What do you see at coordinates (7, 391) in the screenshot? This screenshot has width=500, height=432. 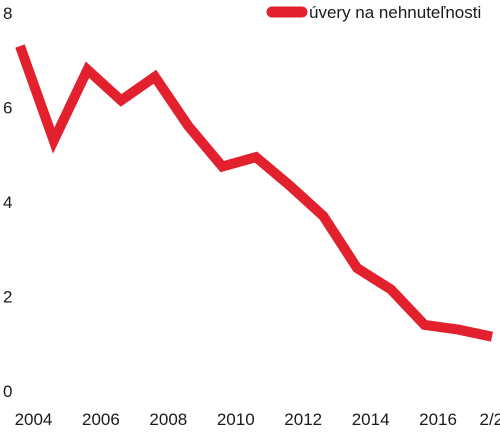 I see `y-tick-label: 0` at bounding box center [7, 391].